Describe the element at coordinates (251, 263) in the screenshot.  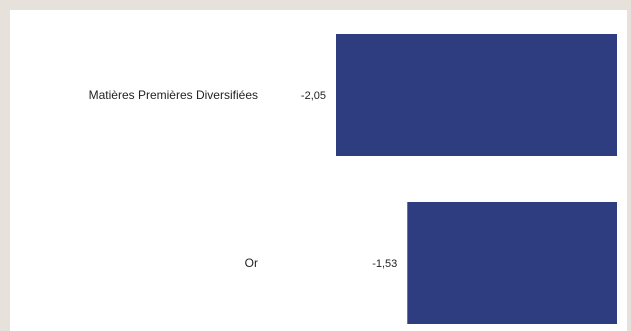
I see `category-label-1: Or` at that location.